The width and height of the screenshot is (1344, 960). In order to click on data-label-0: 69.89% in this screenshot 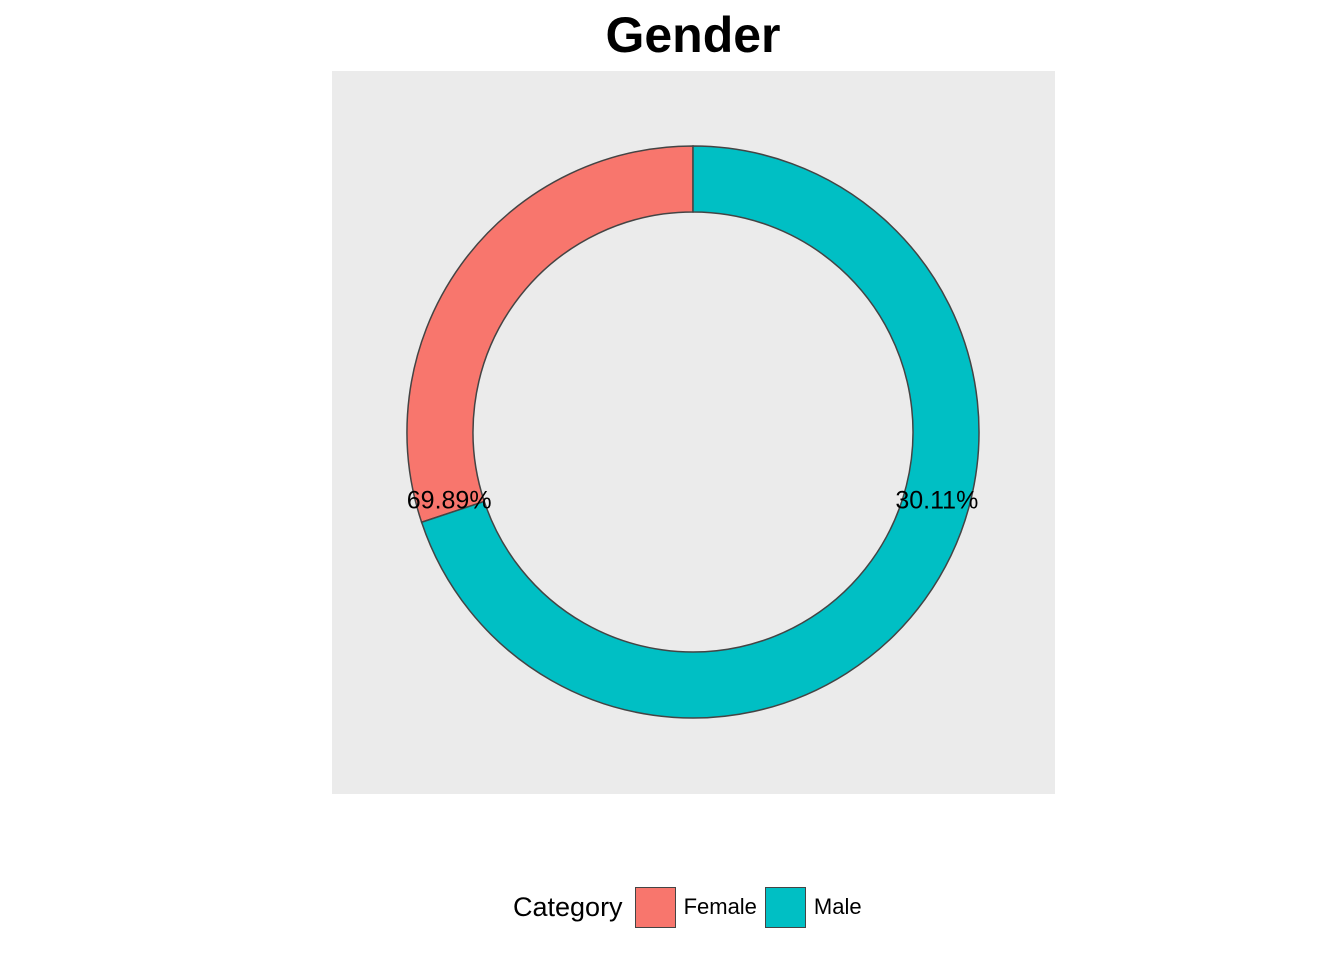, I will do `click(449, 500)`.